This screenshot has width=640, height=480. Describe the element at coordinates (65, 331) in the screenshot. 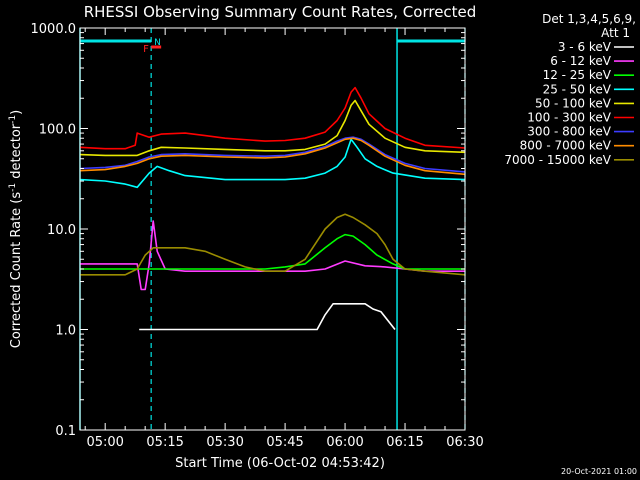

I see `y-tick-label-1: 1.0` at that location.